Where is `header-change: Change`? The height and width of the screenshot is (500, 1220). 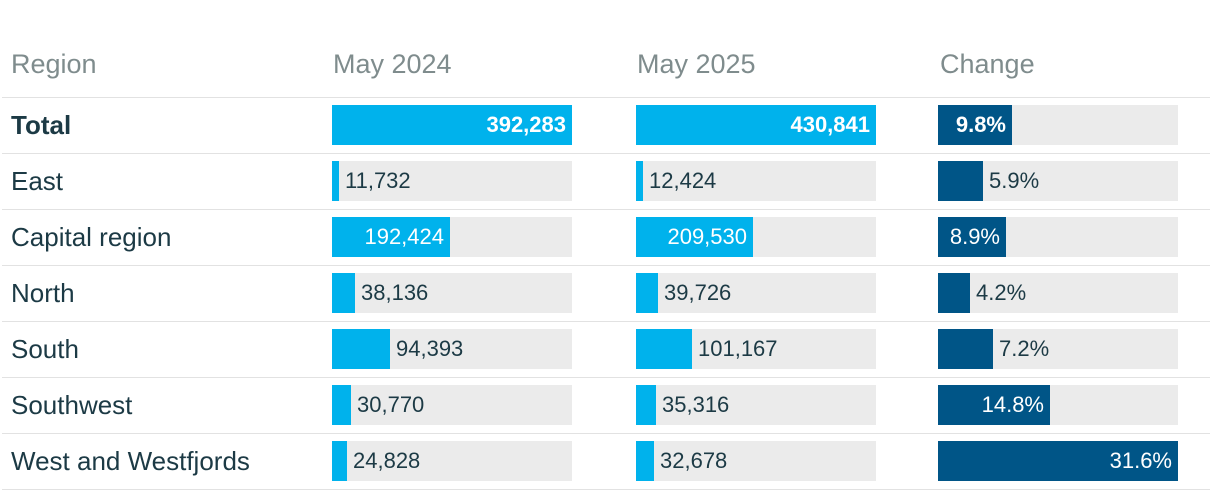
header-change: Change is located at coordinates (987, 64).